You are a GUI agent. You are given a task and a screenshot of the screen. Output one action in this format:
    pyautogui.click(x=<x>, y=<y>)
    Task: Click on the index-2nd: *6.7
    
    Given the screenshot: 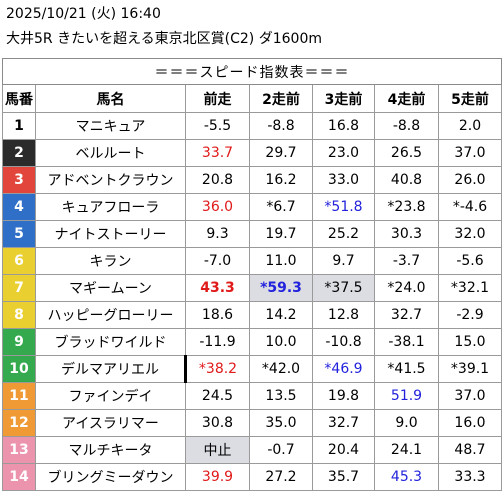 What is the action you would take?
    pyautogui.click(x=281, y=207)
    